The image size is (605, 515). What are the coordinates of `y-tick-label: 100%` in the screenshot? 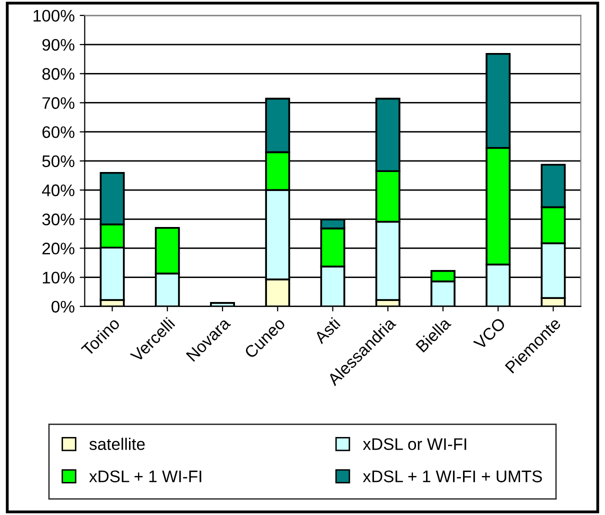 It's located at (54, 16).